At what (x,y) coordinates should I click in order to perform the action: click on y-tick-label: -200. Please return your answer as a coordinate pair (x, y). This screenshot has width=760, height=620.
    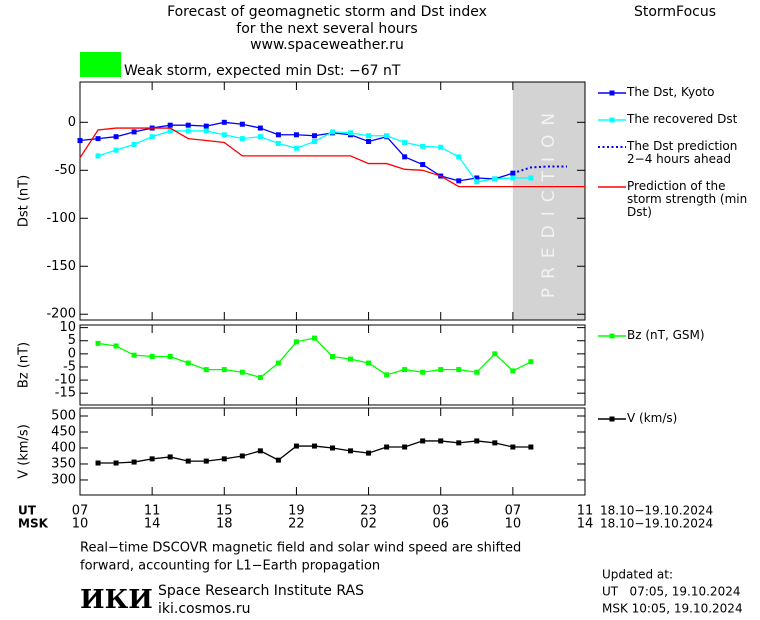
    Looking at the image, I should click on (61, 314).